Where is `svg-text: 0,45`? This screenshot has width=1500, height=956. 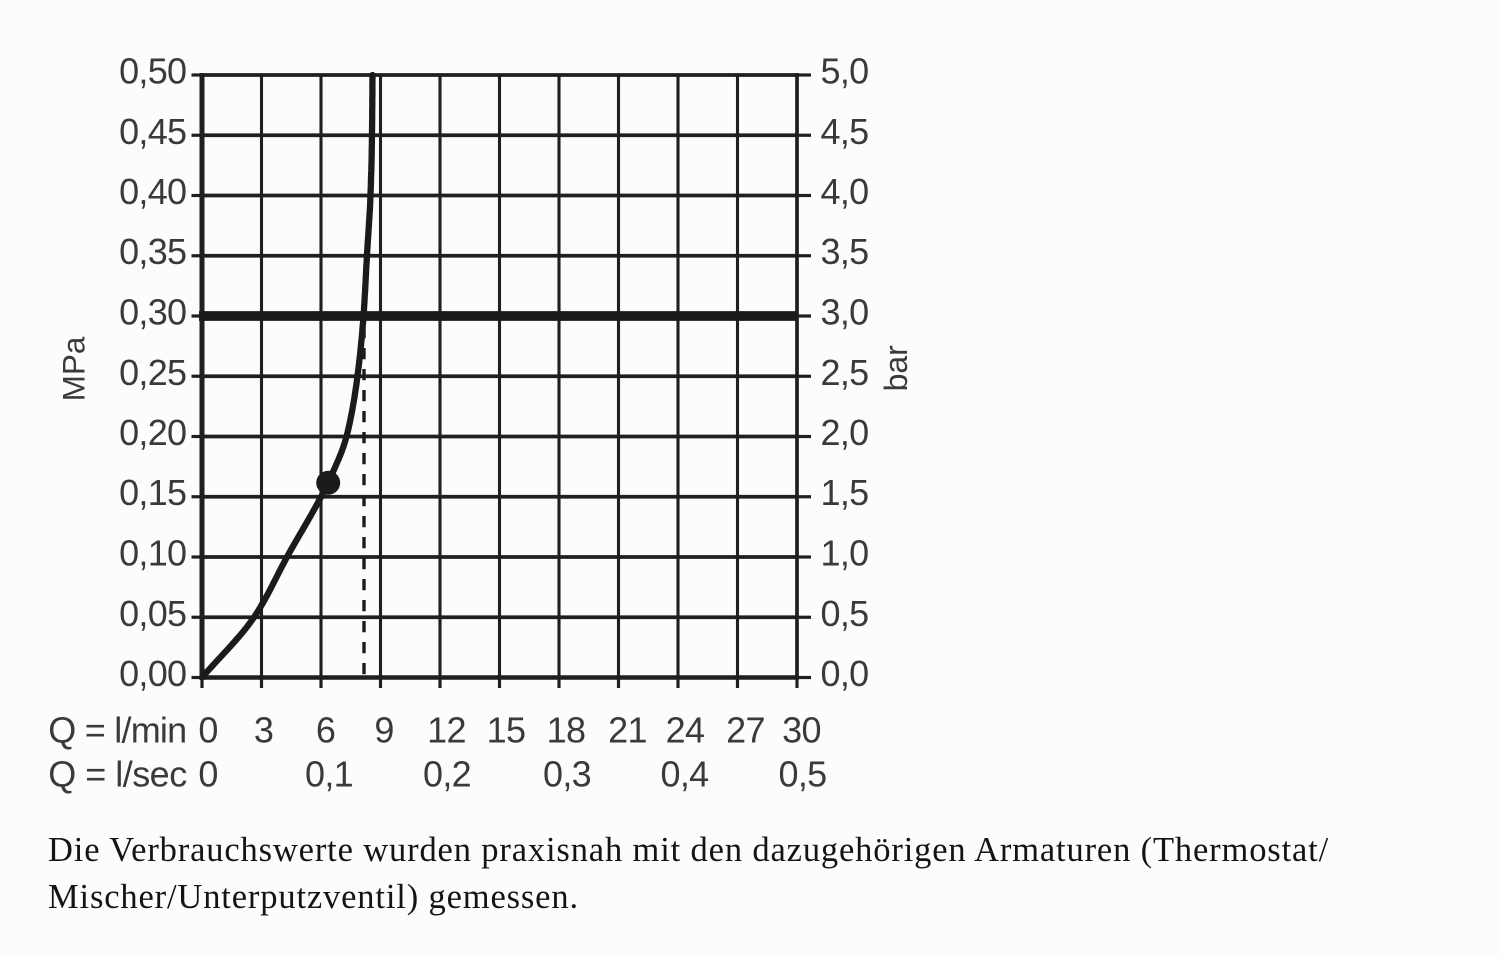 svg-text: 0,45 is located at coordinates (152, 131).